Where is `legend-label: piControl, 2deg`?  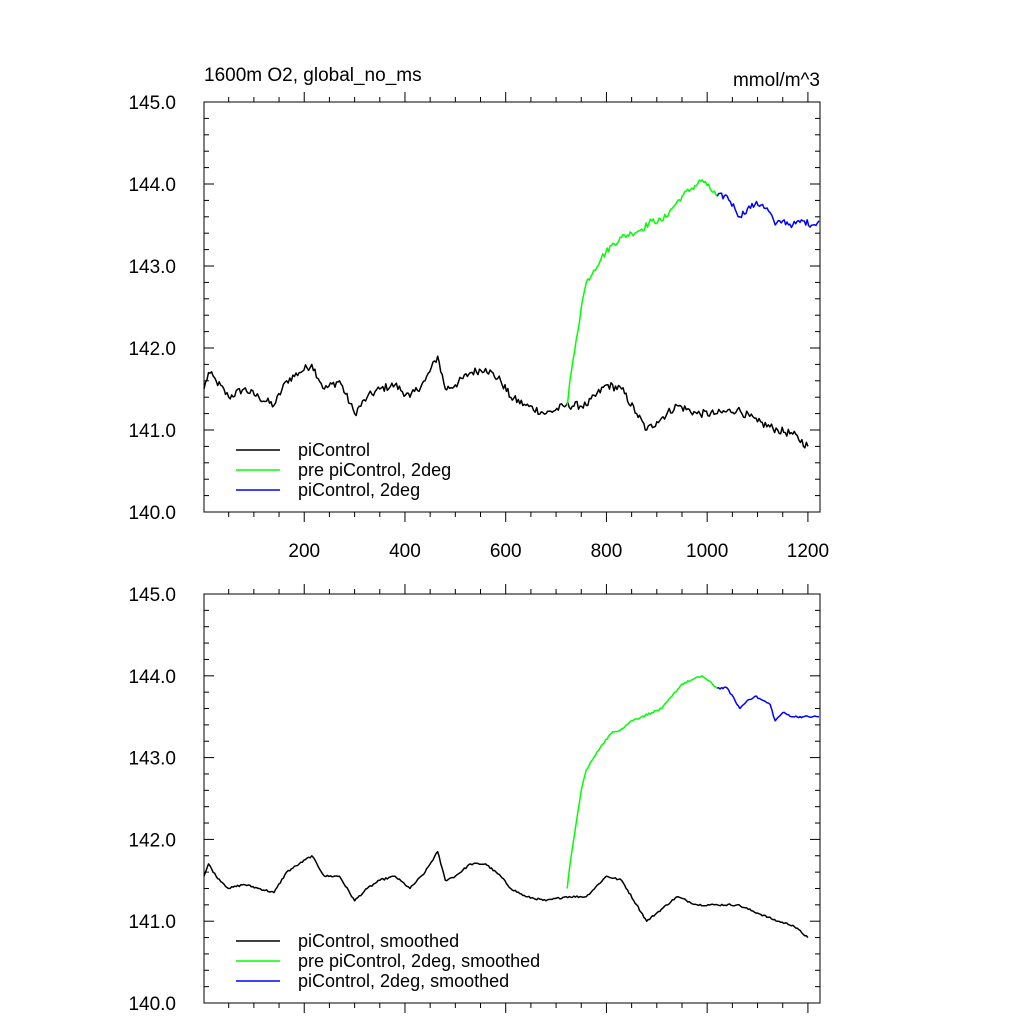 legend-label: piControl, 2deg is located at coordinates (359, 490).